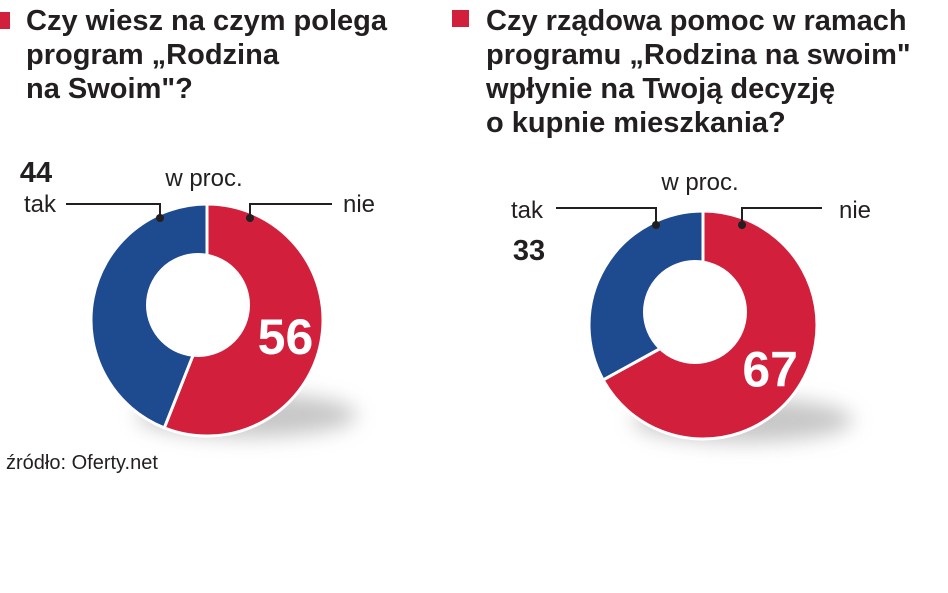 The width and height of the screenshot is (948, 593). What do you see at coordinates (82, 463) in the screenshot?
I see `source-note: źródło: Oferty.net` at bounding box center [82, 463].